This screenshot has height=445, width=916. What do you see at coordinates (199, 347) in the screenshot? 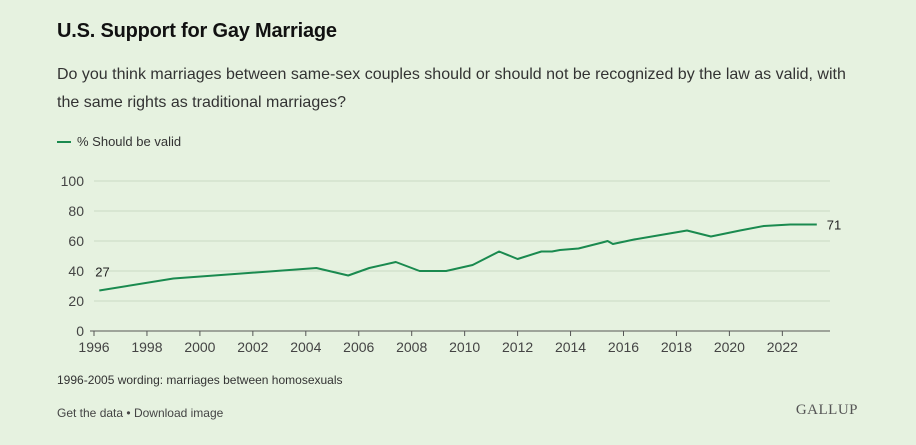
I see `x-tick-label: 2000` at bounding box center [199, 347].